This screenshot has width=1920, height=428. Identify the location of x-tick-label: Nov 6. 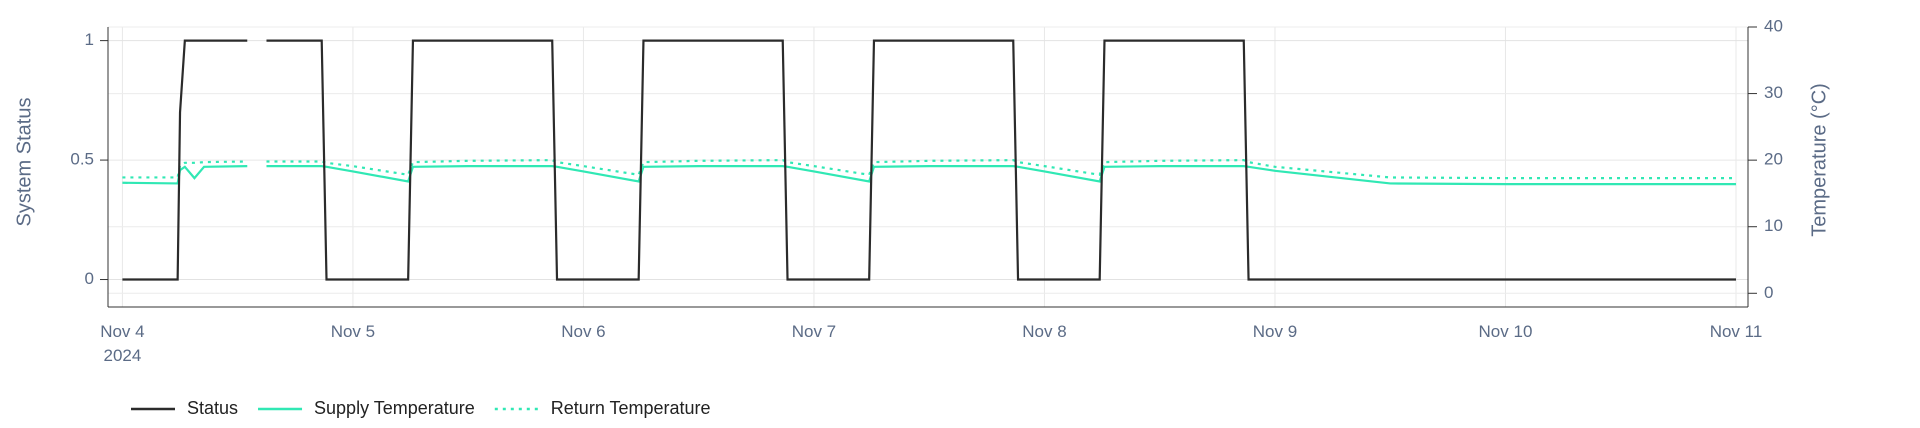
(583, 331).